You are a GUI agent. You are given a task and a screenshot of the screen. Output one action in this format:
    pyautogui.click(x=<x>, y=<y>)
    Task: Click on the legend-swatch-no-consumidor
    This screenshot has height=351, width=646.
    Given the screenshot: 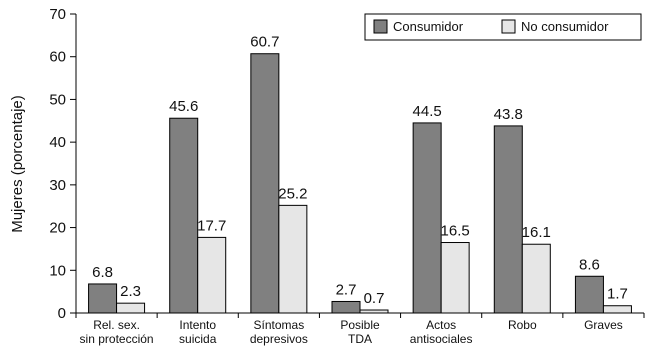 What is the action you would take?
    pyautogui.click(x=508, y=26)
    